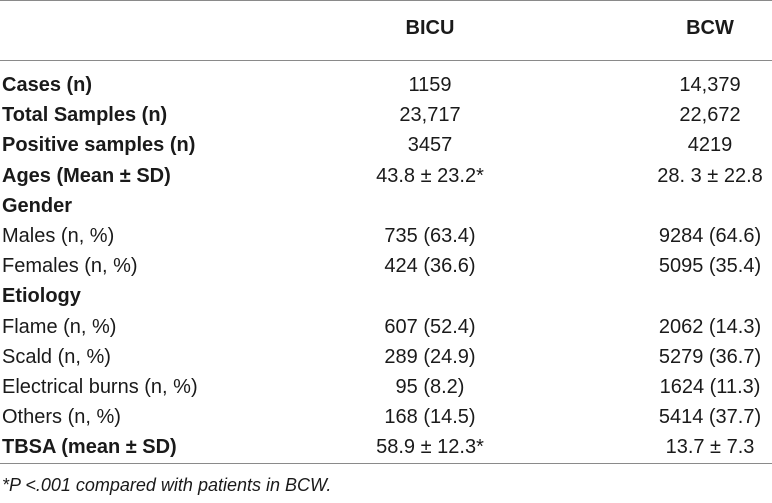 The height and width of the screenshot is (503, 772). Describe the element at coordinates (710, 386) in the screenshot. I see `cell-bcw: 1624 (11.3)` at that location.